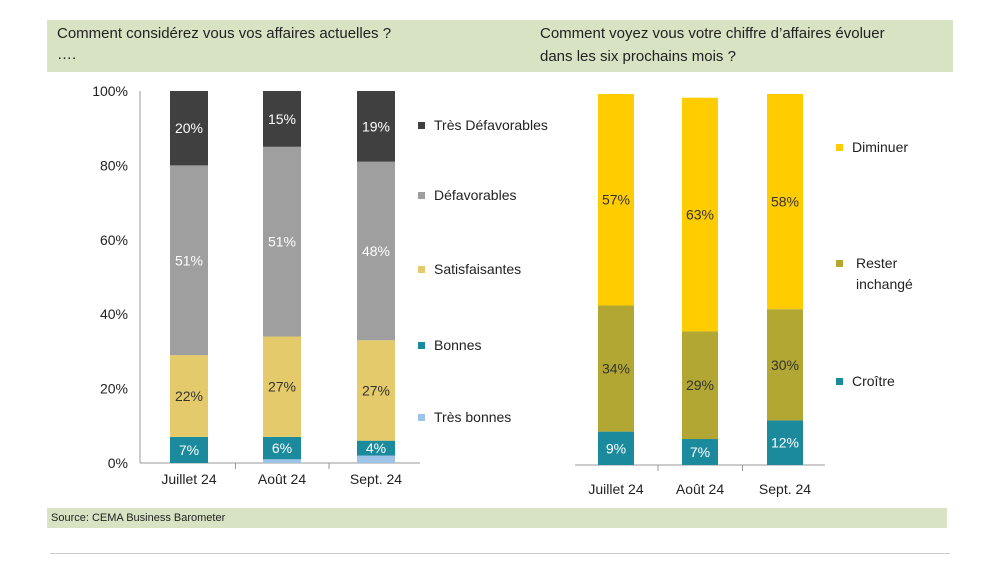  I want to click on header-band, so click(500, 46).